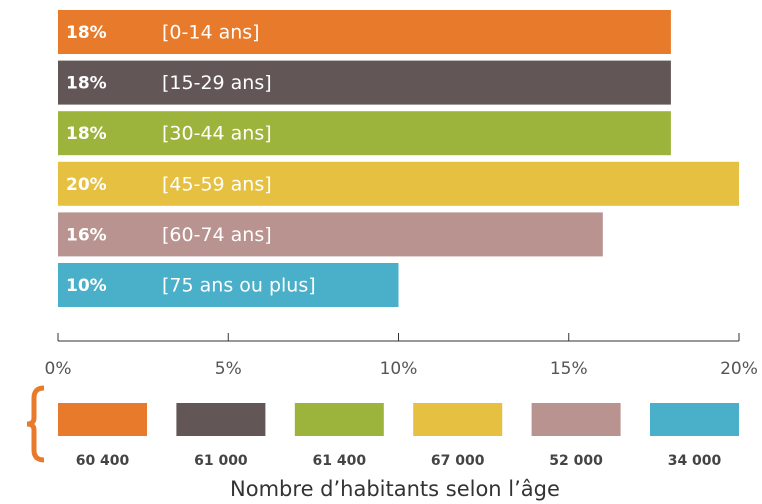  I want to click on count-label: 52 000, so click(576, 461).